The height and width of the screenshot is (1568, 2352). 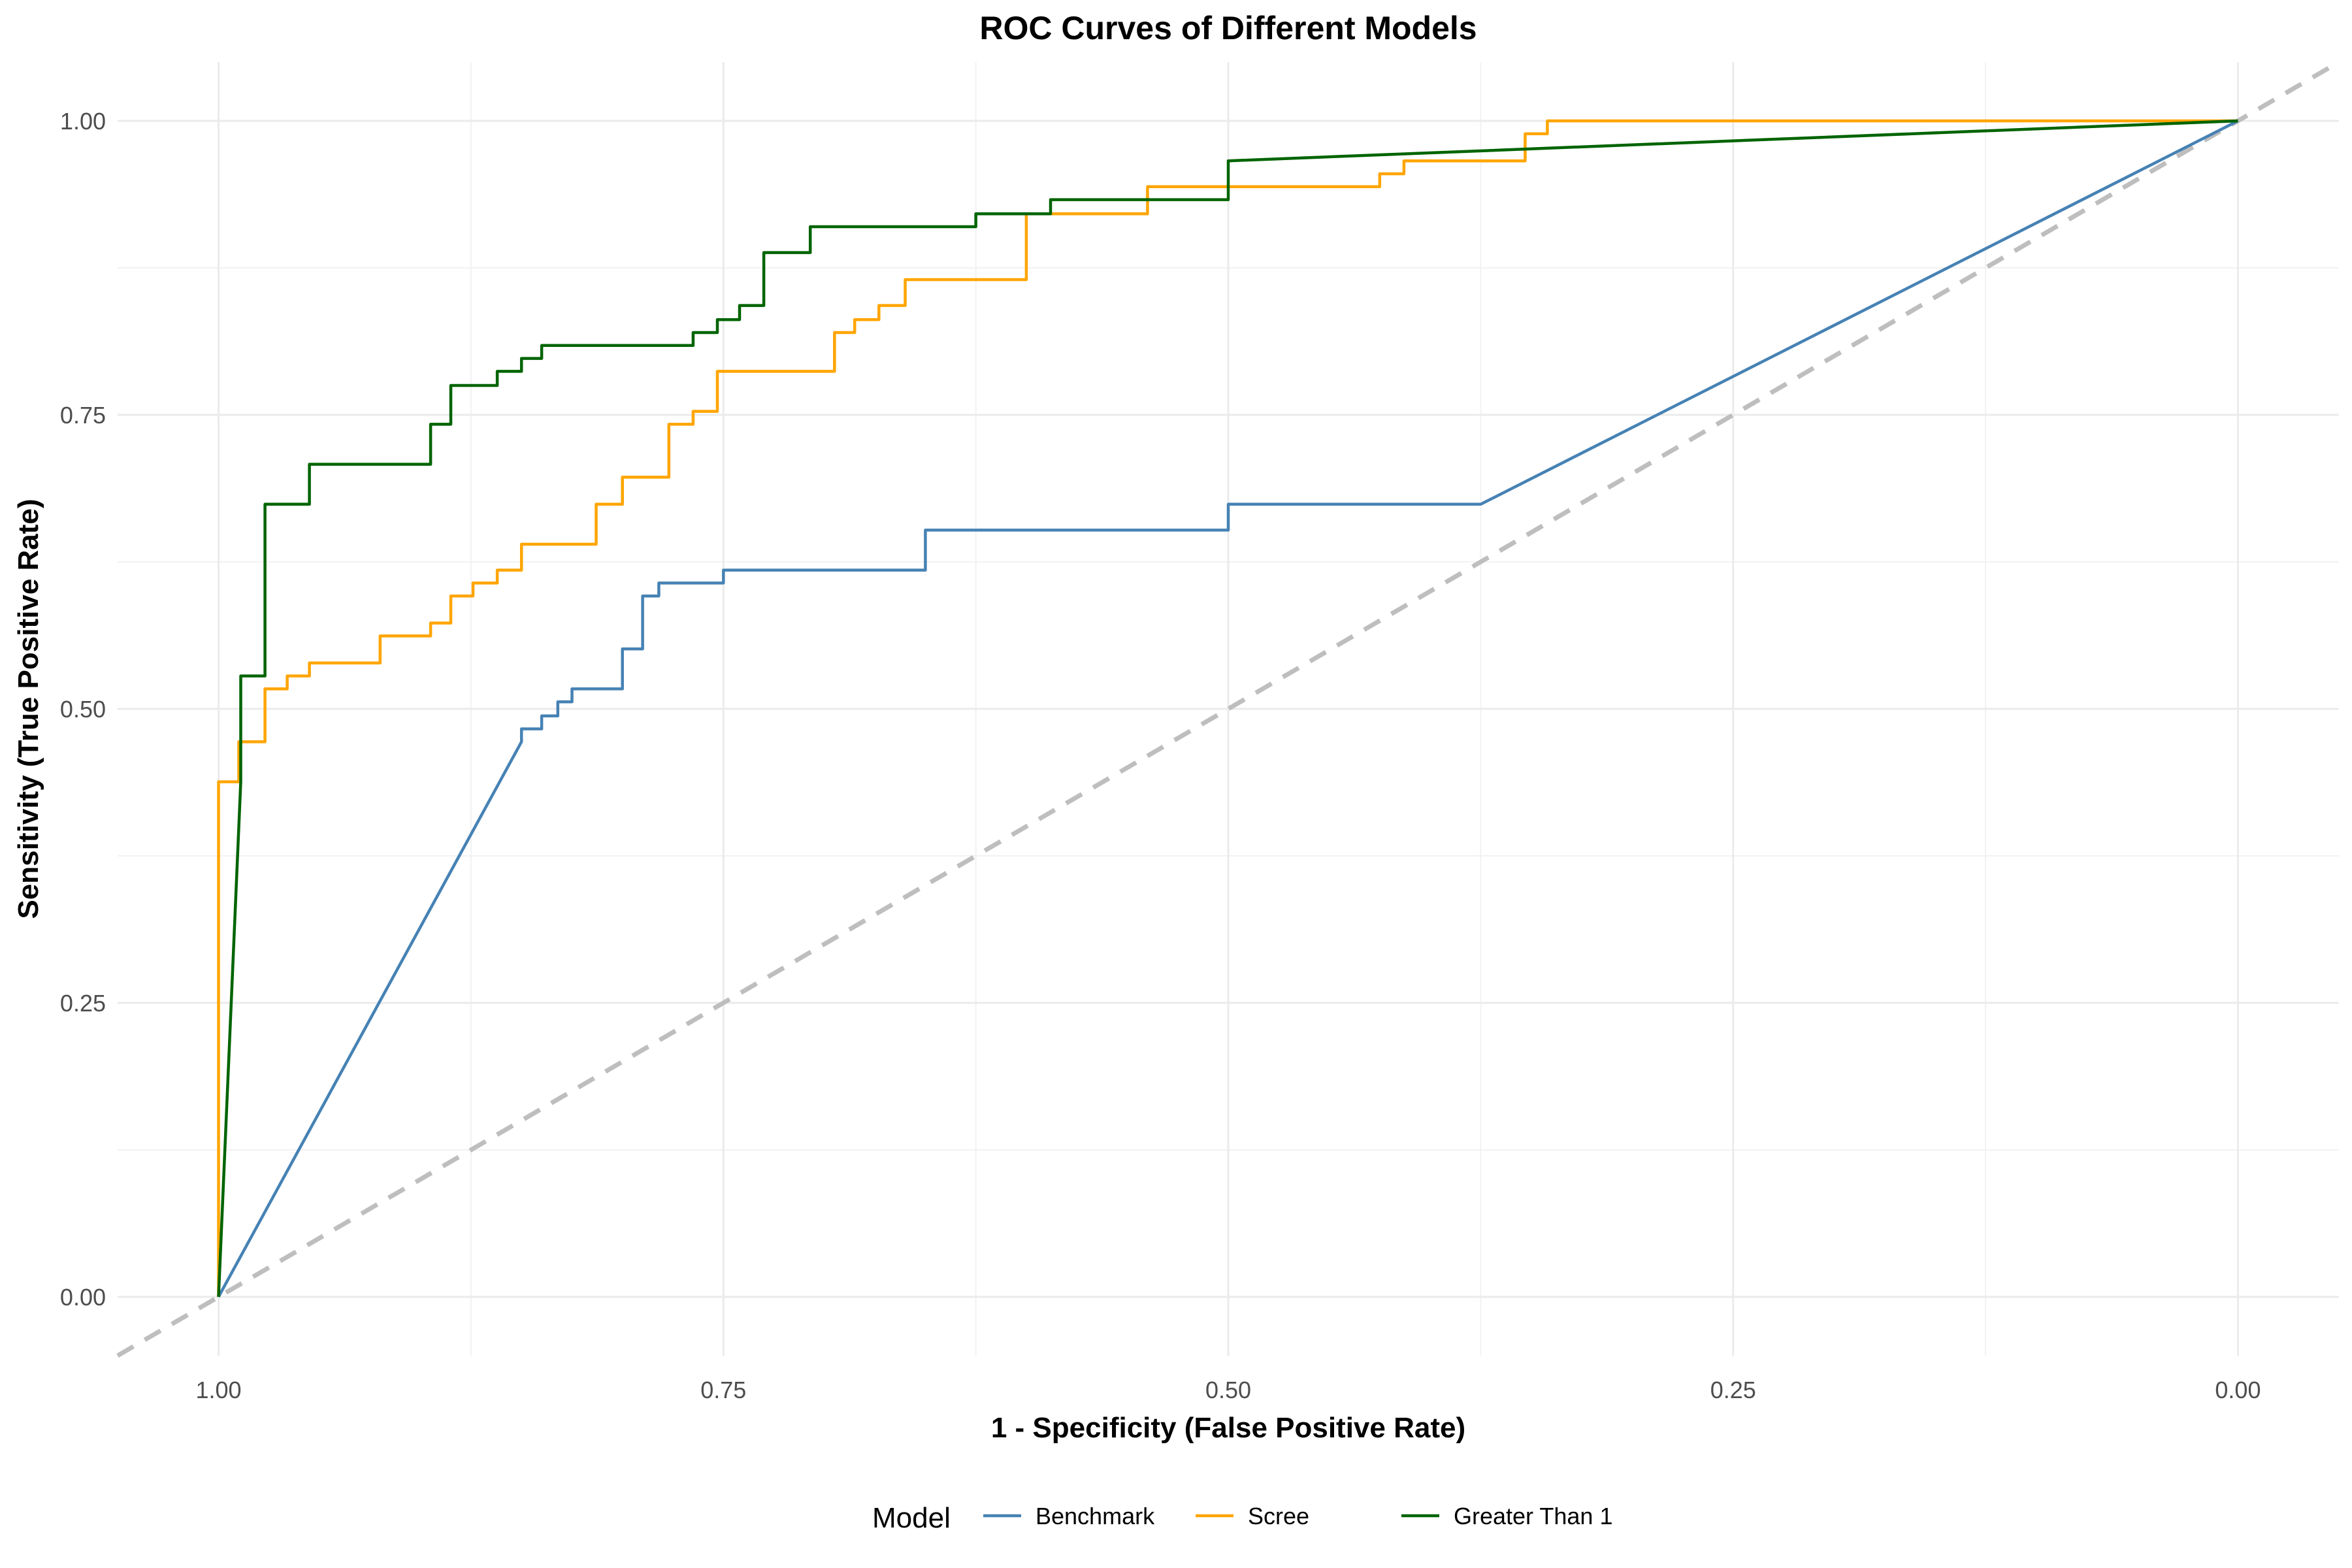 What do you see at coordinates (83, 415) in the screenshot?
I see `y-tick-label: 0.75` at bounding box center [83, 415].